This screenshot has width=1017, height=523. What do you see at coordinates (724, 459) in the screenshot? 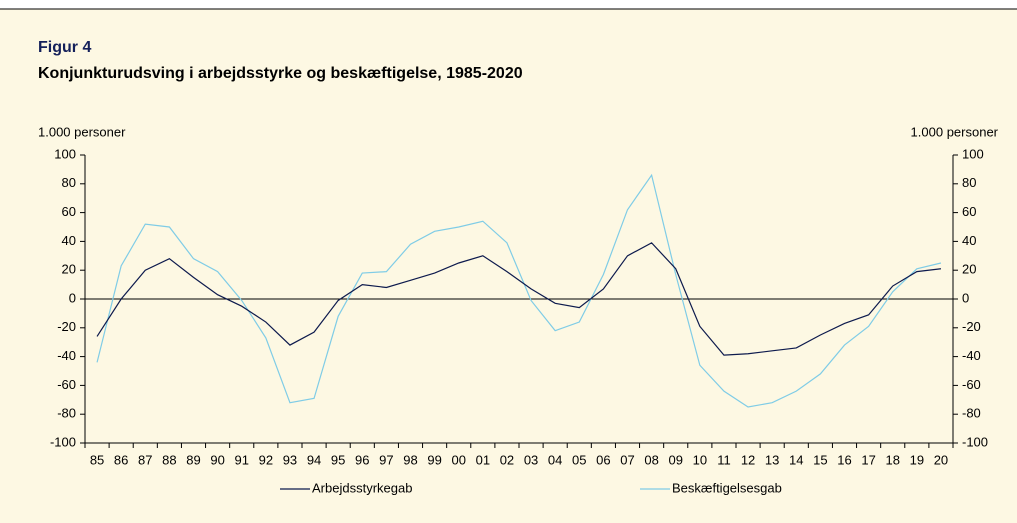
I see `x-tick-label: 11` at bounding box center [724, 459].